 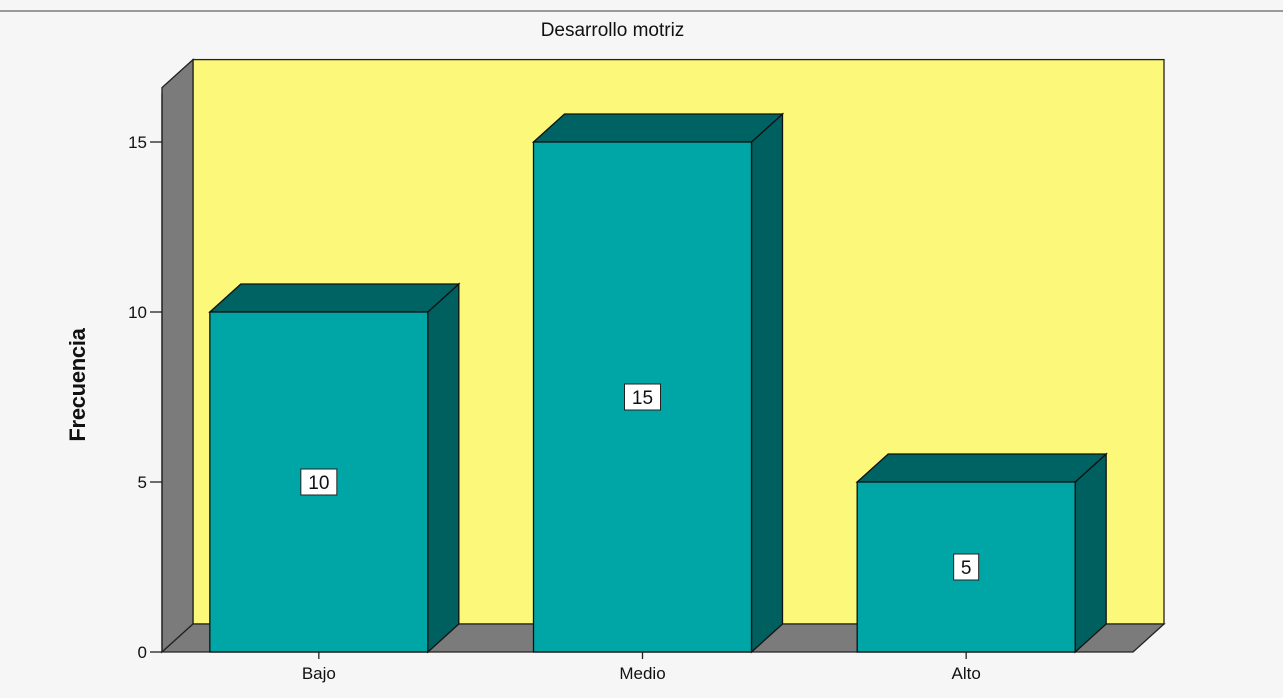 What do you see at coordinates (641, 11) in the screenshot?
I see `top-divider` at bounding box center [641, 11].